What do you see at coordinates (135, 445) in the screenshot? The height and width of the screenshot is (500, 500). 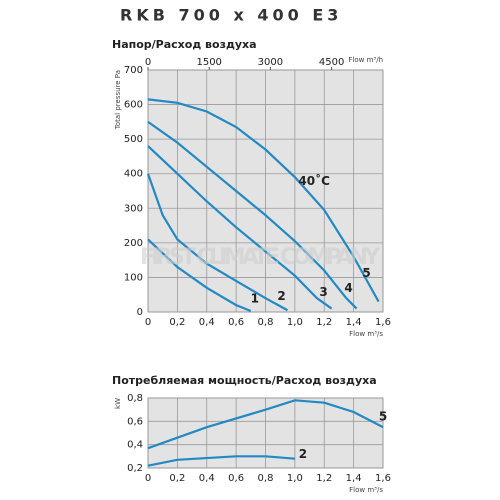 I see `y-tick-label: 0,4` at bounding box center [135, 445].